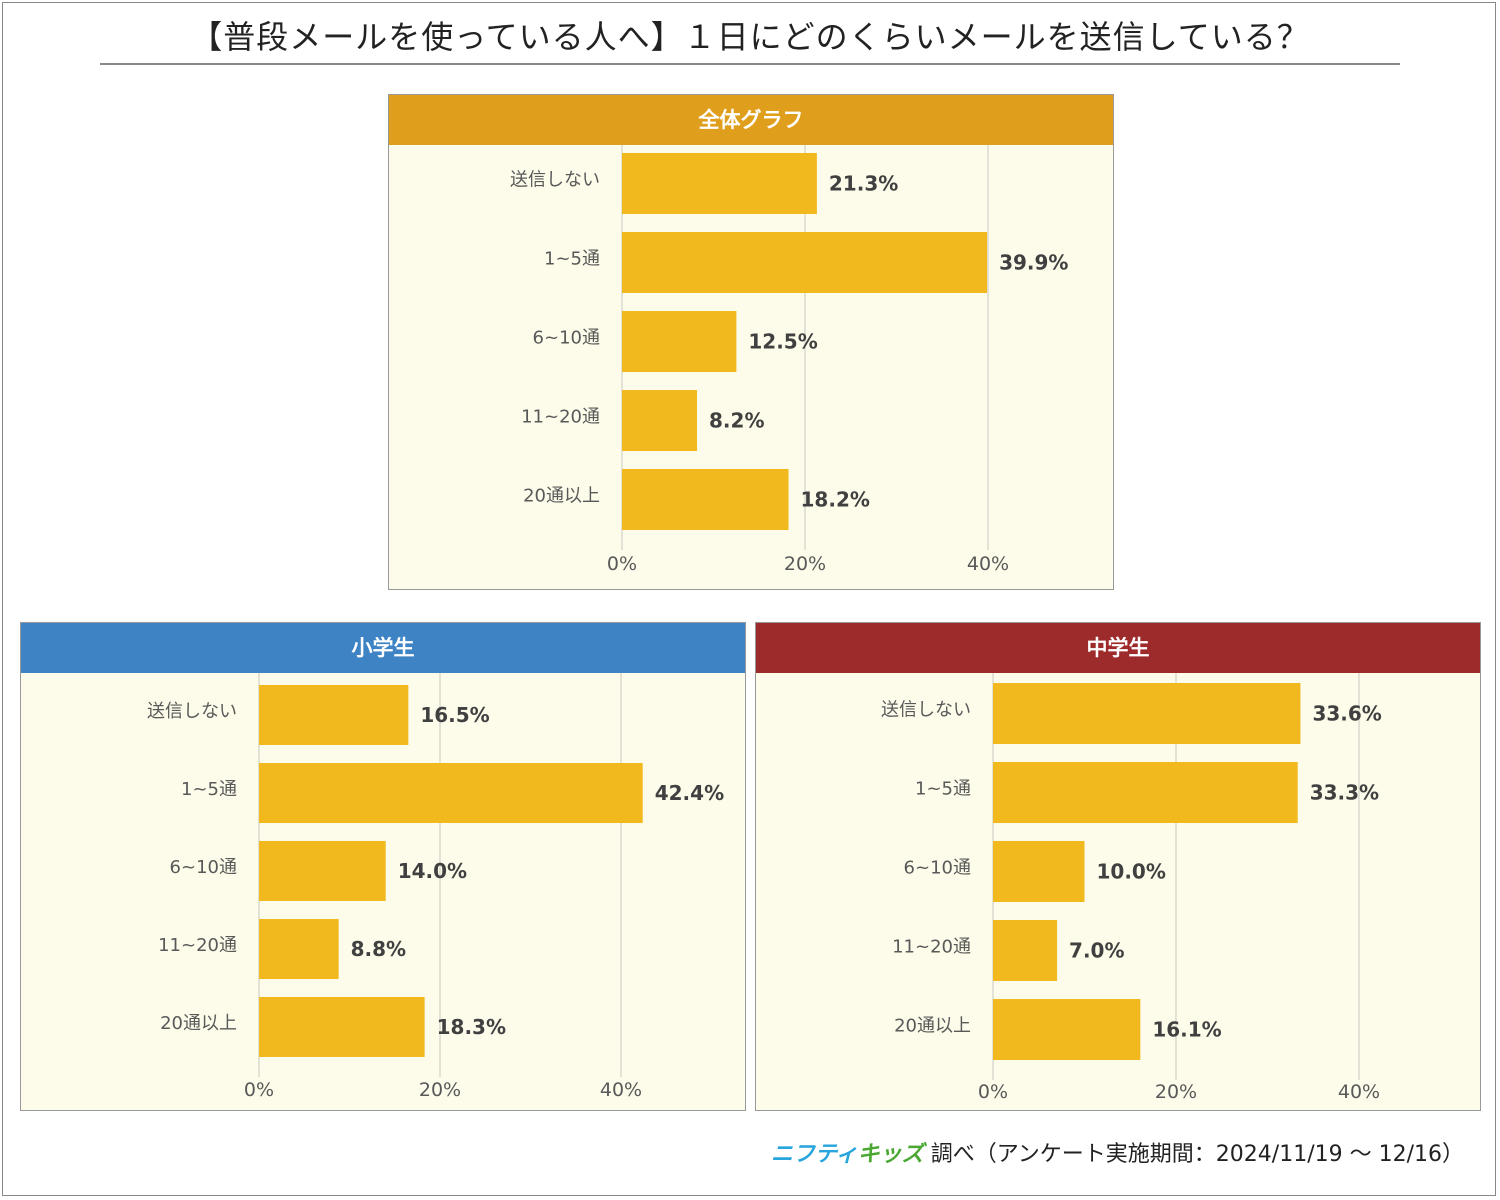 The height and width of the screenshot is (1200, 1500). Describe the element at coordinates (1186, 1030) in the screenshot. I see `junior-value-label-4: 16.1%` at that location.